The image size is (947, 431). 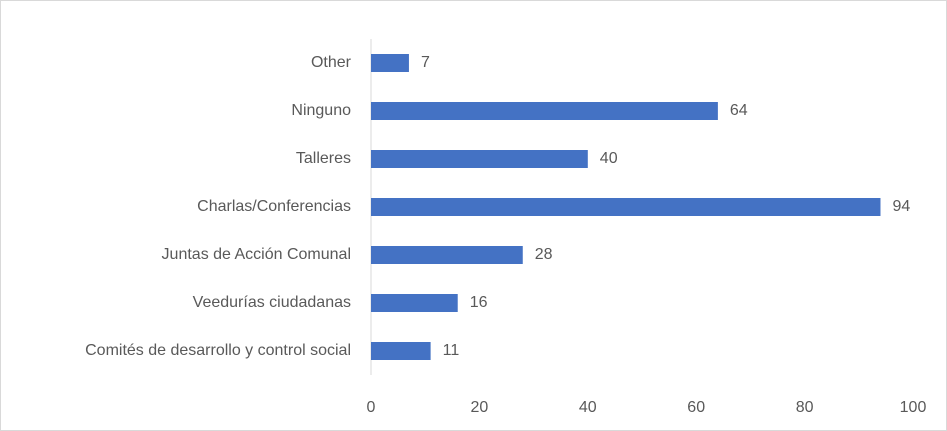 I want to click on data-label: 40, so click(x=609, y=158).